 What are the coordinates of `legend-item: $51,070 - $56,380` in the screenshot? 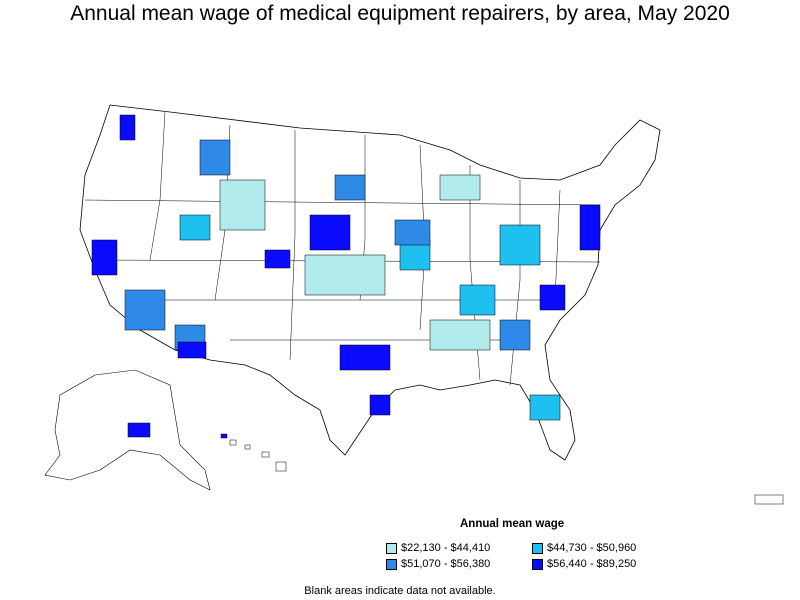 It's located at (459, 564).